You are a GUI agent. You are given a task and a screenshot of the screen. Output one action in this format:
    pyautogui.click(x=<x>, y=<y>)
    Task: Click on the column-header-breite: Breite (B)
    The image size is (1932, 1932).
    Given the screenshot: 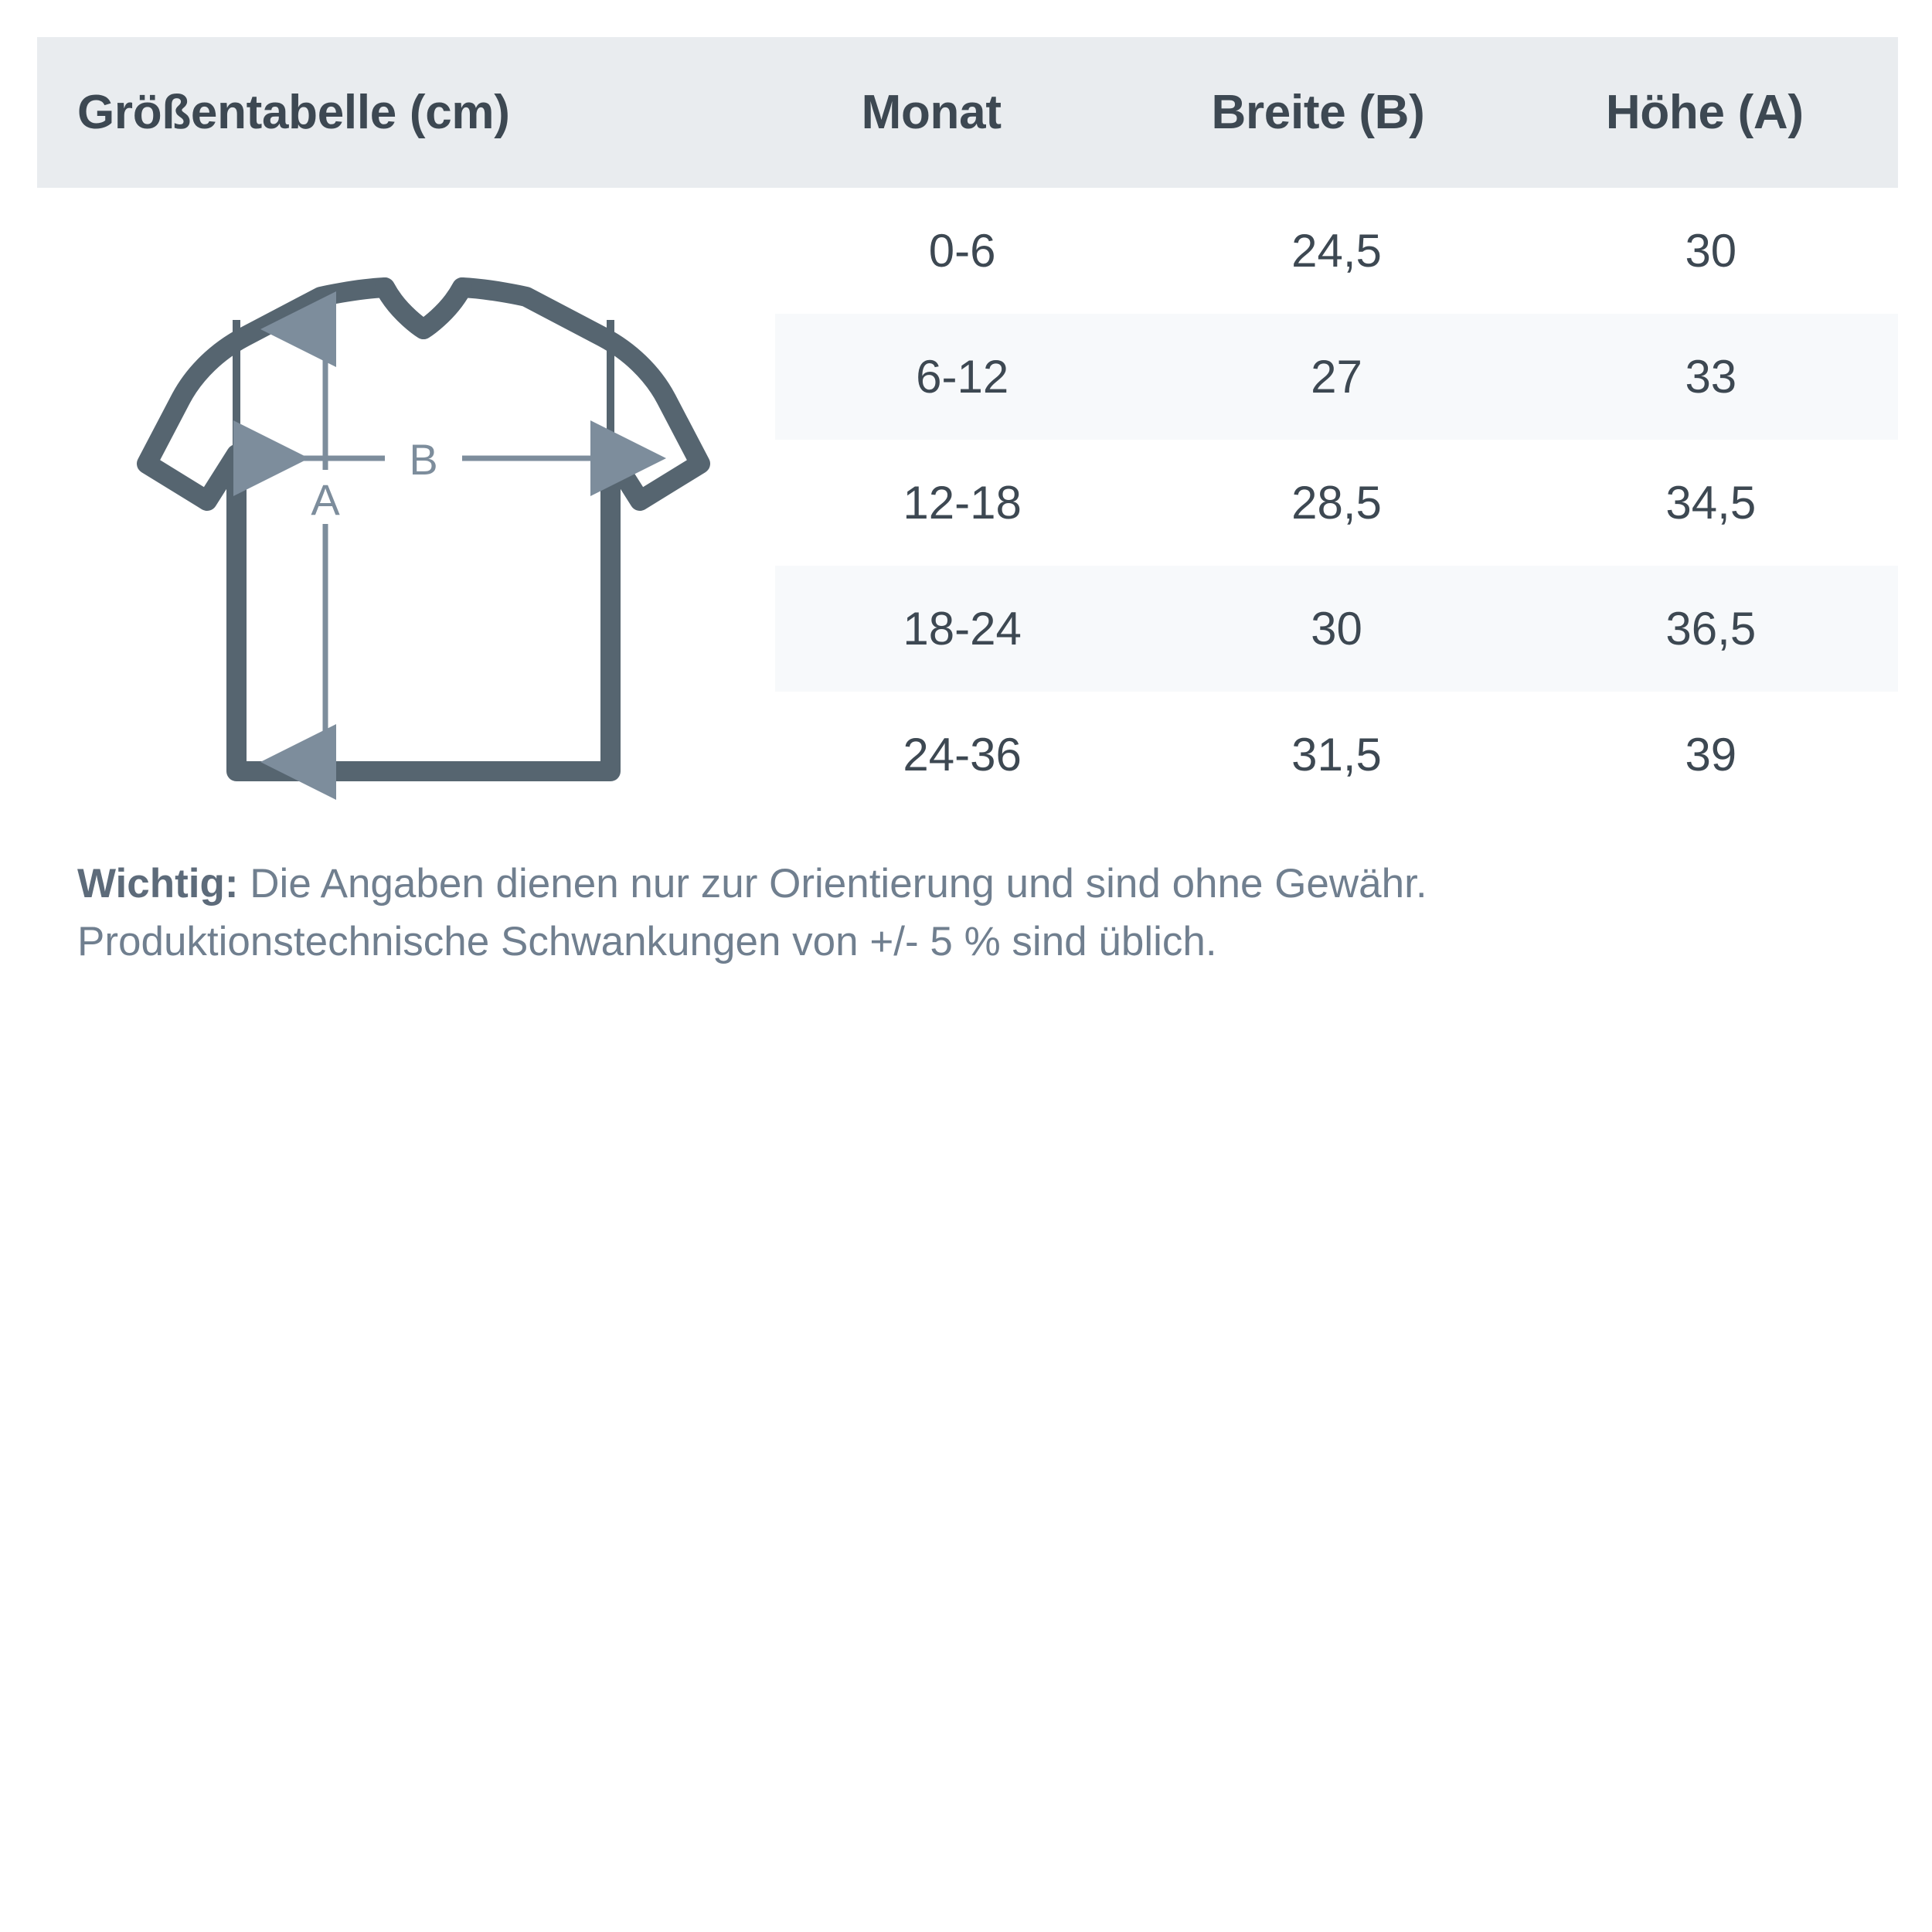 What is the action you would take?
    pyautogui.click(x=1318, y=112)
    